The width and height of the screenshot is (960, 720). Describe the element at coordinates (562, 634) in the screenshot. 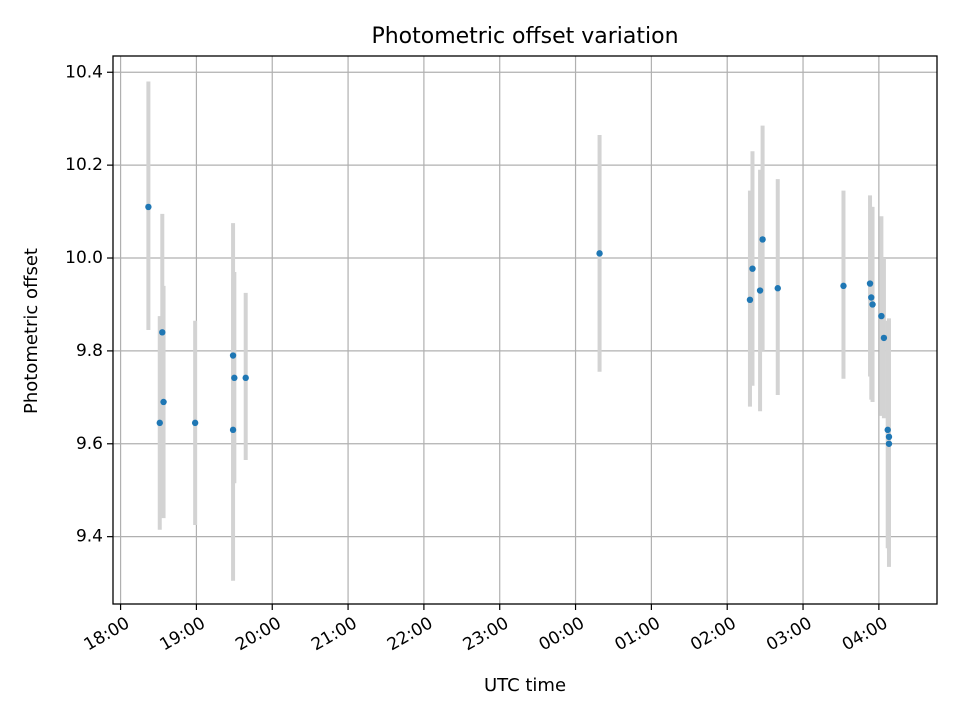

I see `x-tick-label: 00:00` at that location.